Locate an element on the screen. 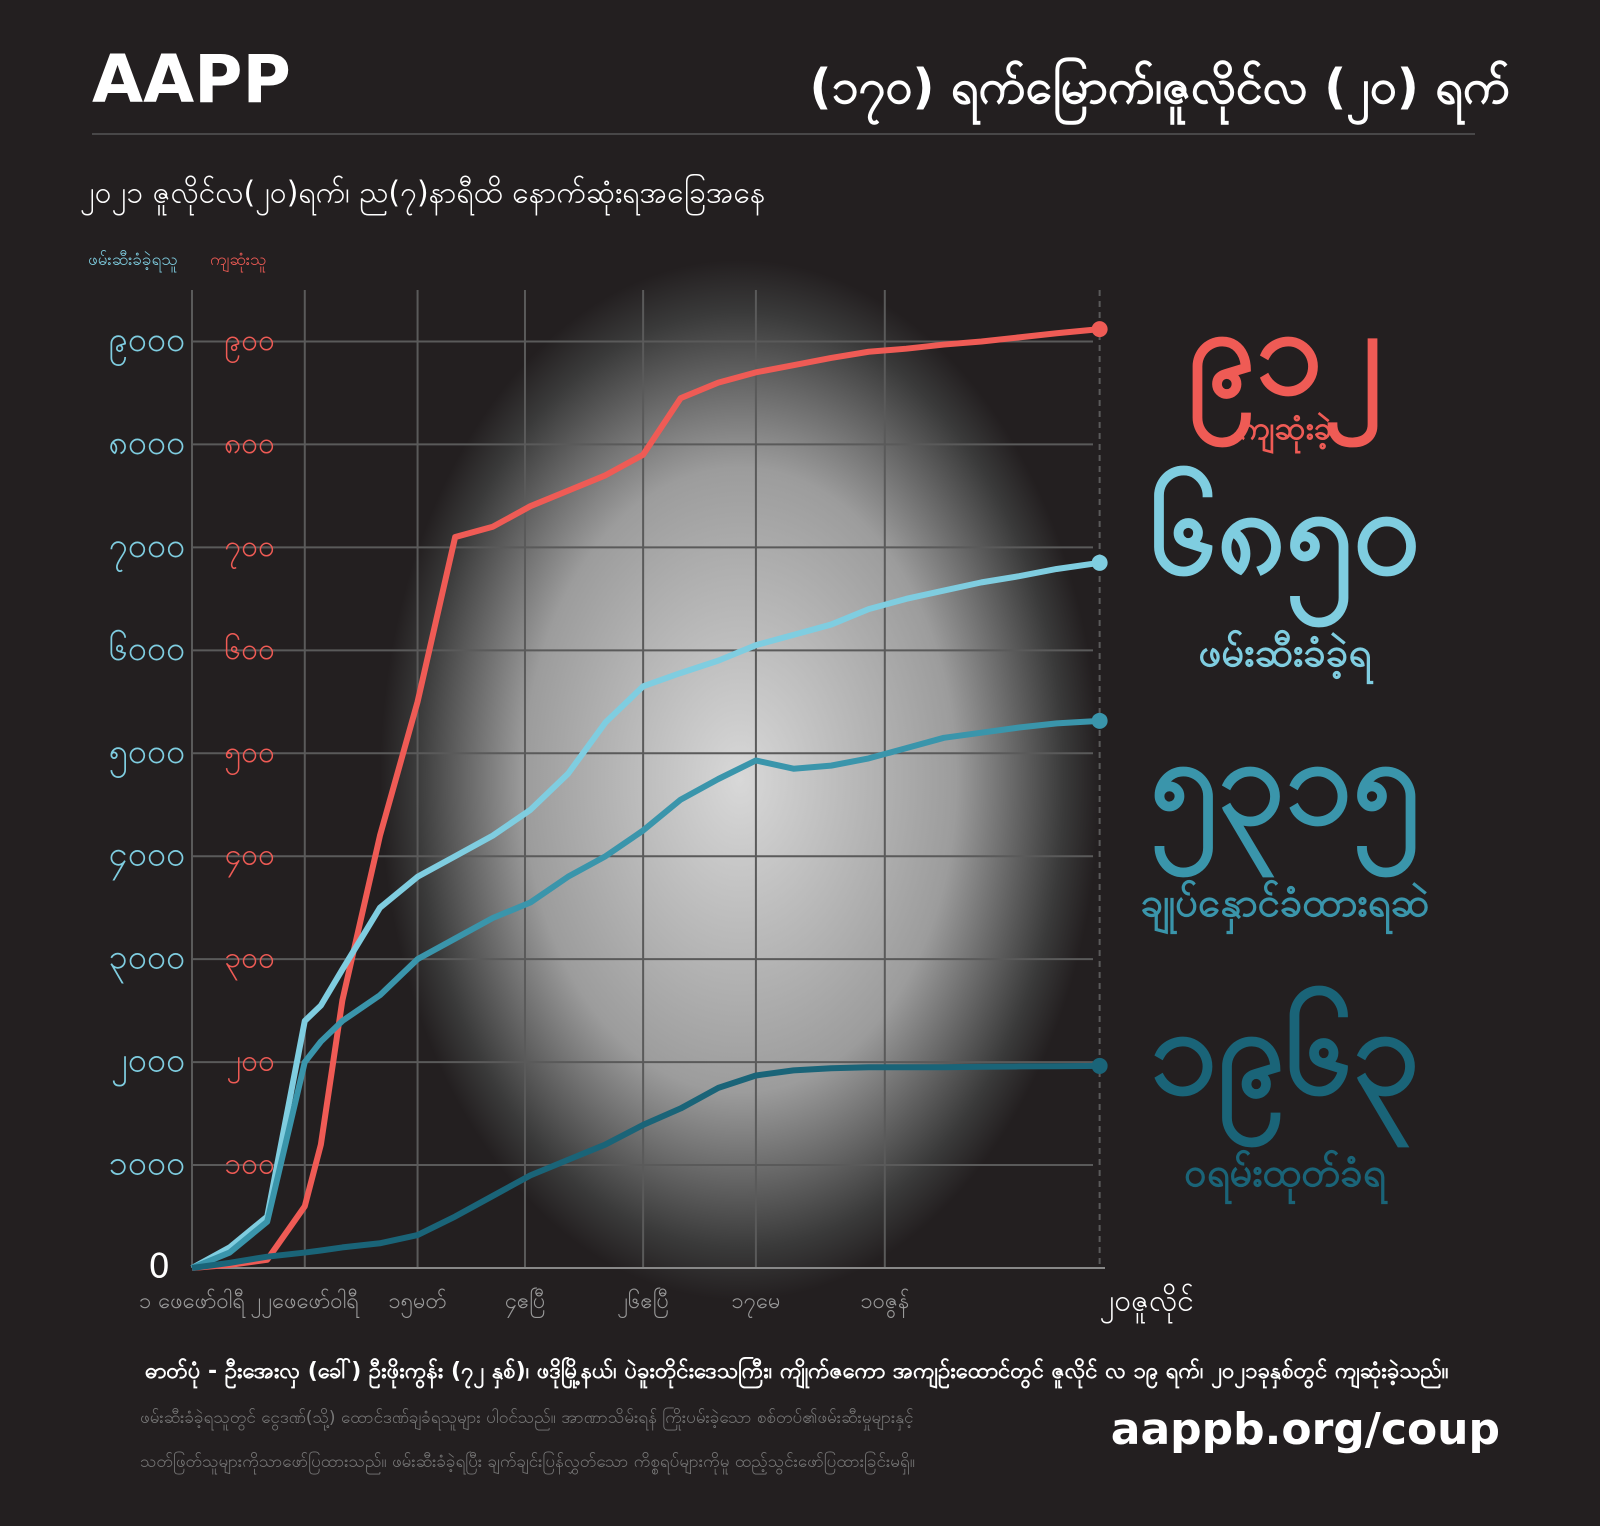 This screenshot has height=1526, width=1600. y-tick-label: ၇၀၀၀ is located at coordinates (147, 549).